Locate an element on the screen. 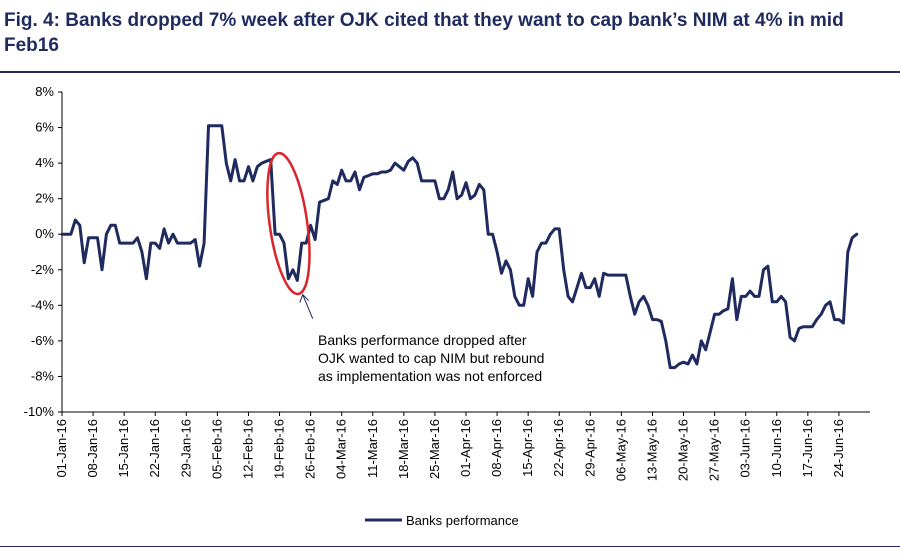 The height and width of the screenshot is (557, 900). x-tick-label: 01-Jan-16 is located at coordinates (61, 448).